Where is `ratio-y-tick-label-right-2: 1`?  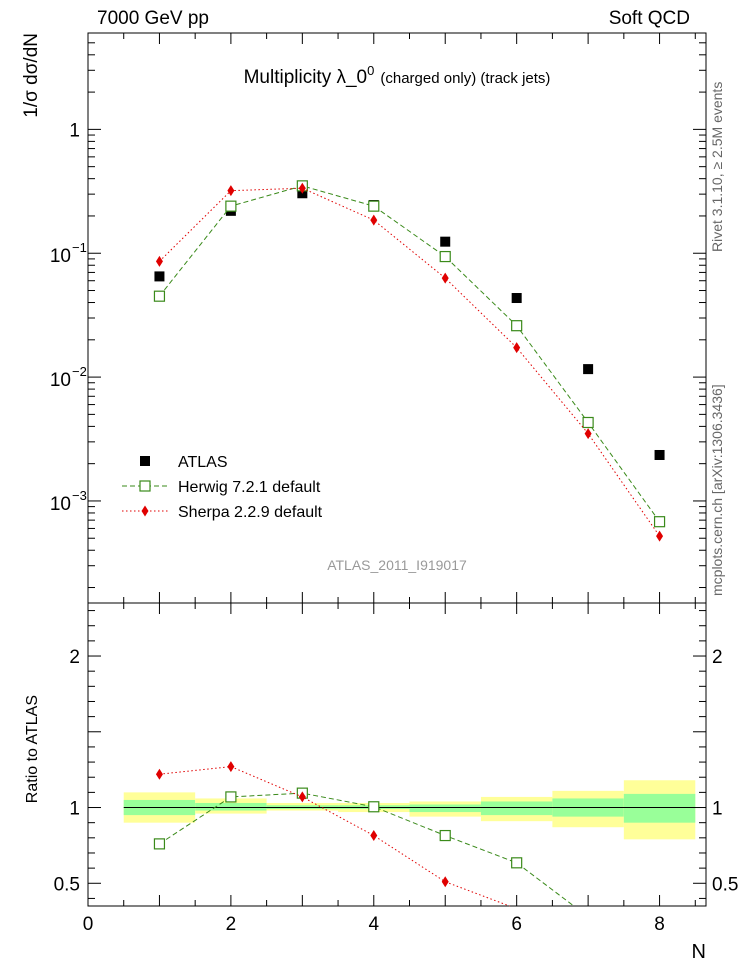 ratio-y-tick-label-right-2: 1 is located at coordinates (717, 809).